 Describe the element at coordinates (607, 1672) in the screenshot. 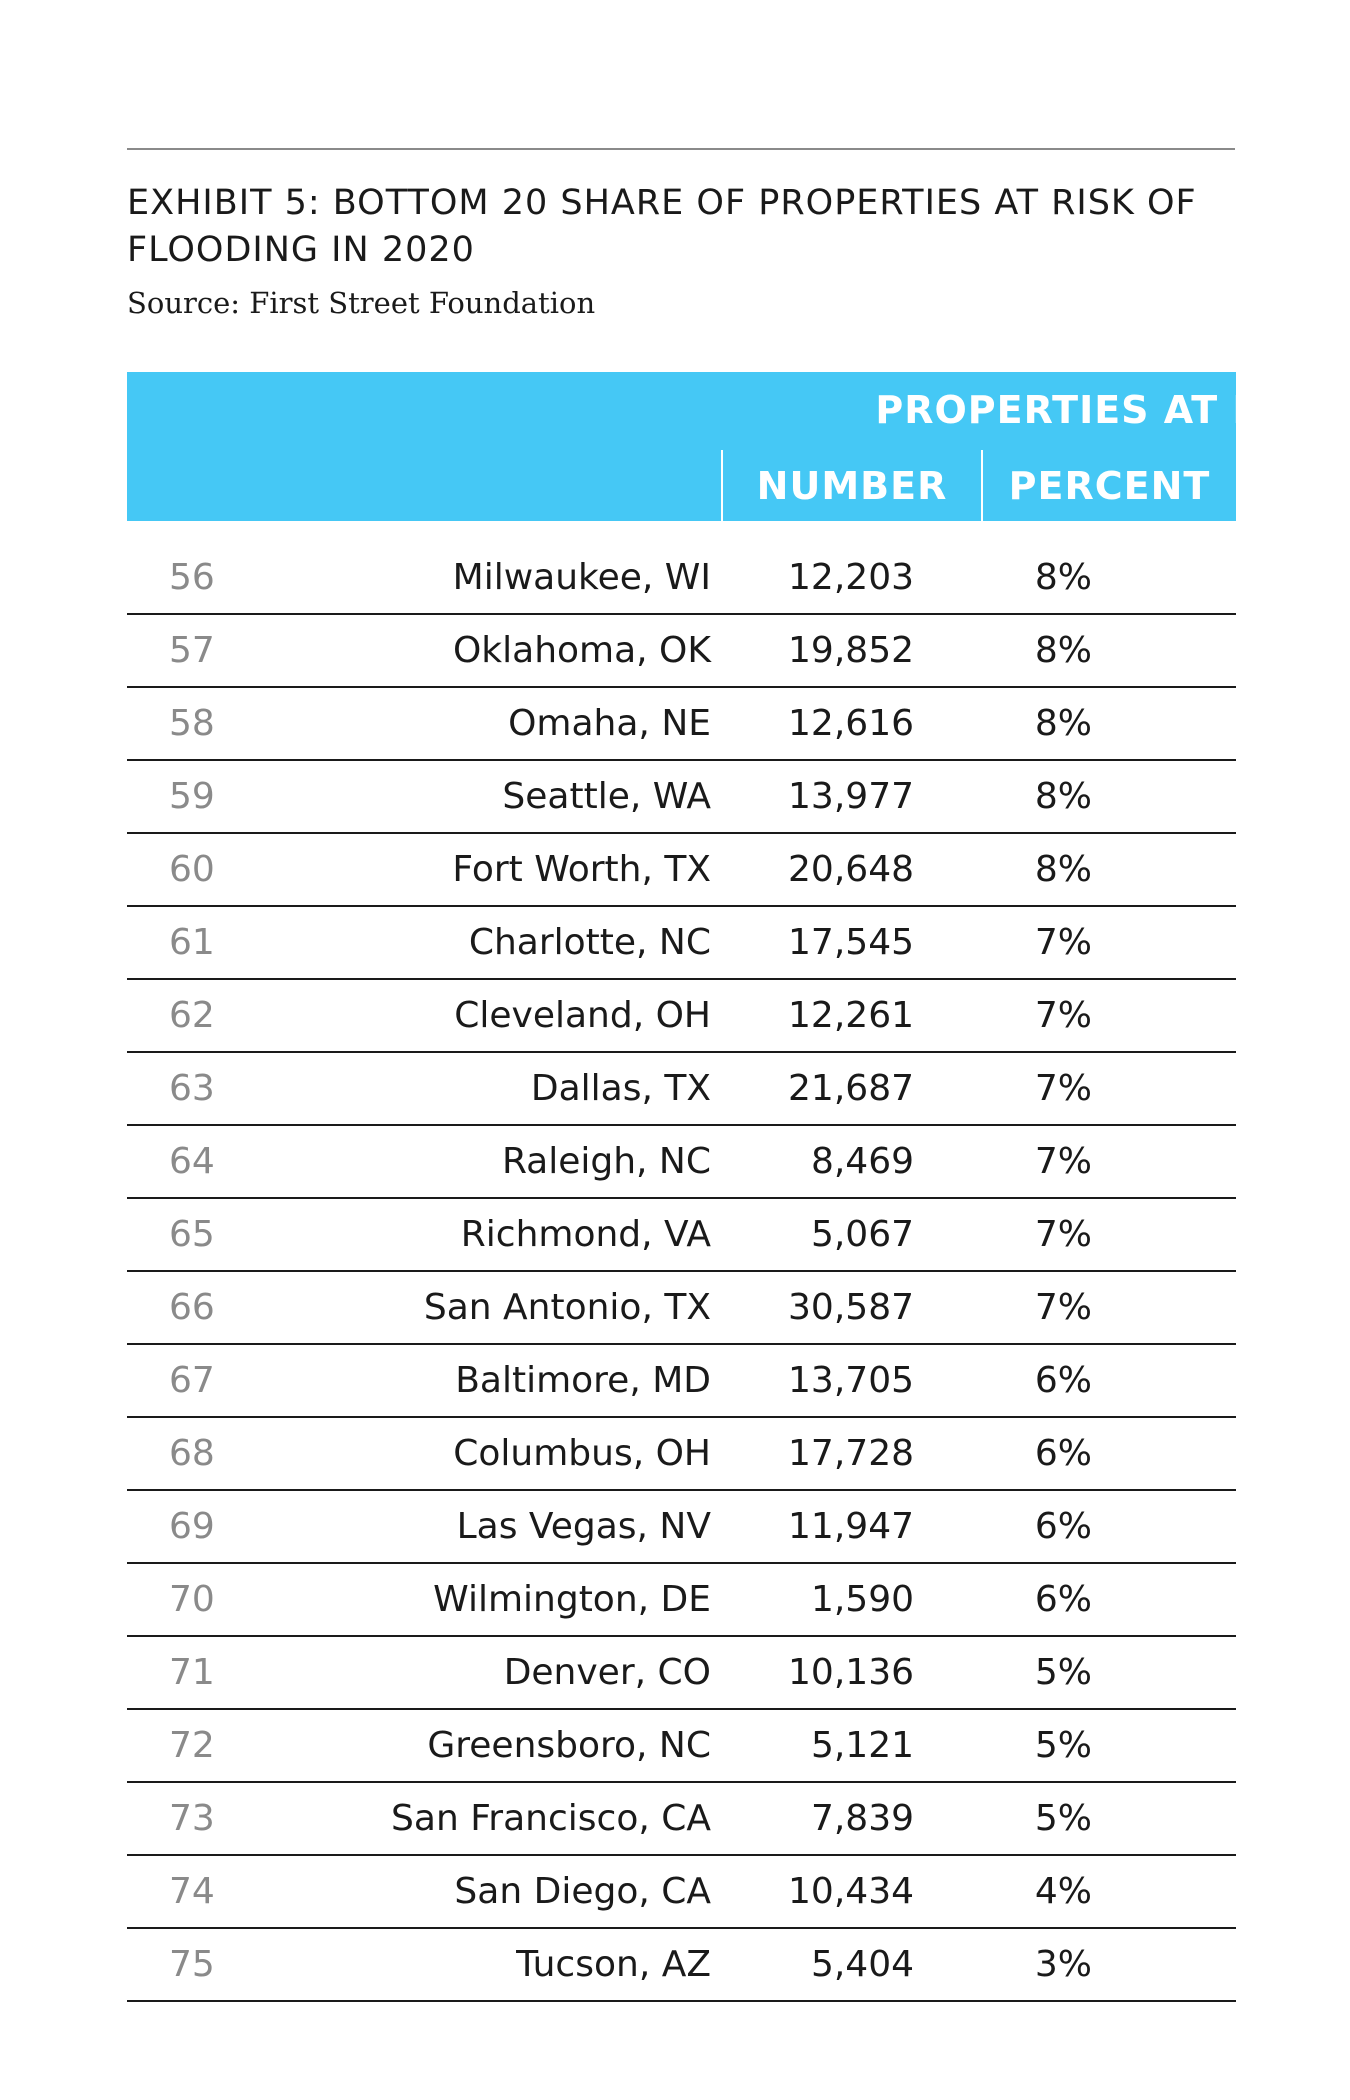

I see `city-cell: Denver, CO` at that location.